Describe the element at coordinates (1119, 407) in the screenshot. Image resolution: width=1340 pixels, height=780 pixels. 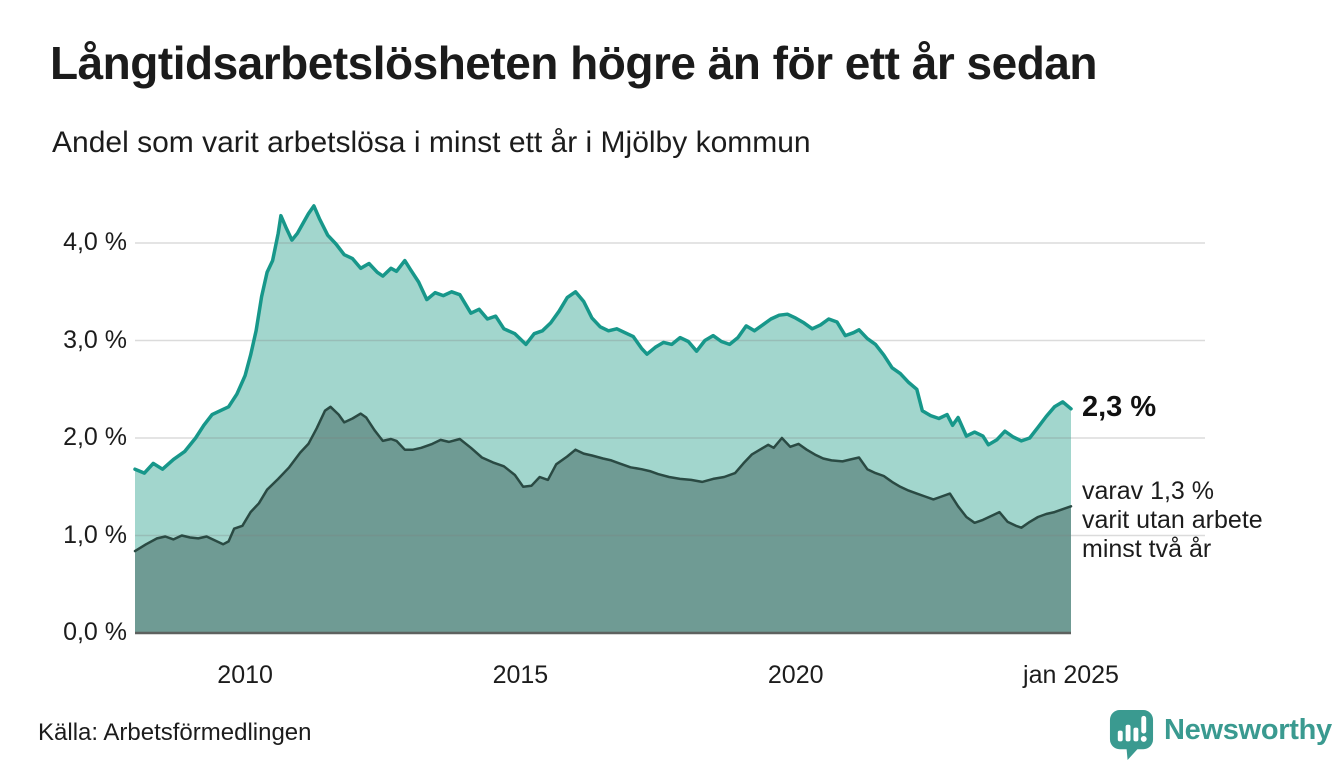
I see `latest-value-annotation: 2,3 %` at that location.